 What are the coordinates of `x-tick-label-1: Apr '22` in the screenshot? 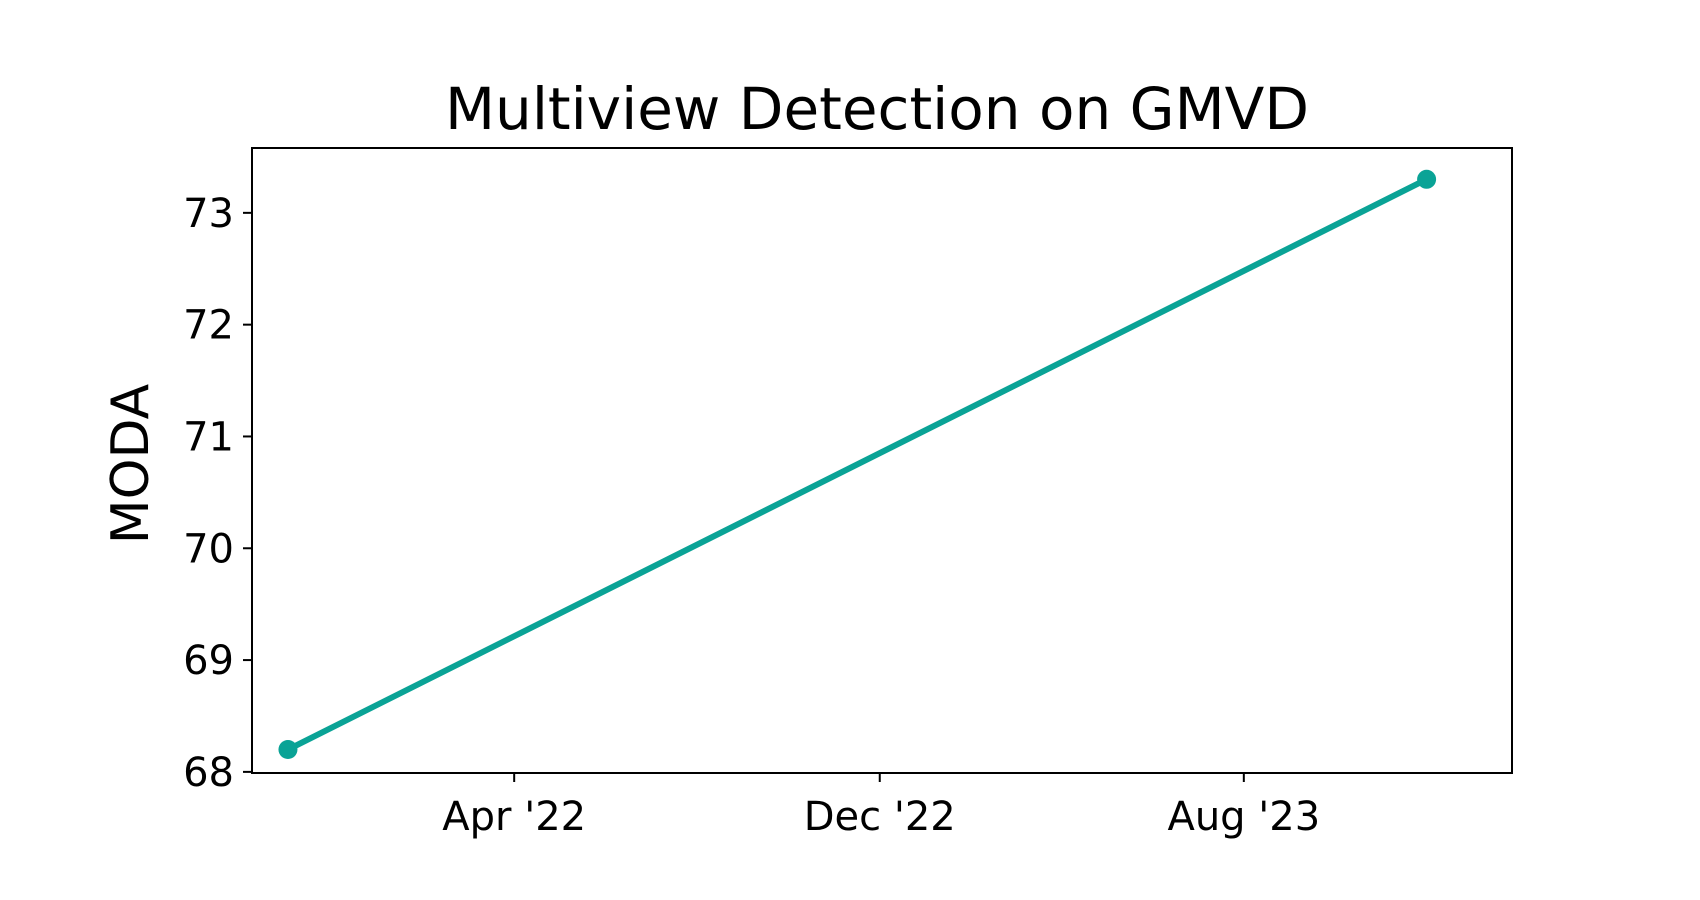 It's located at (514, 817).